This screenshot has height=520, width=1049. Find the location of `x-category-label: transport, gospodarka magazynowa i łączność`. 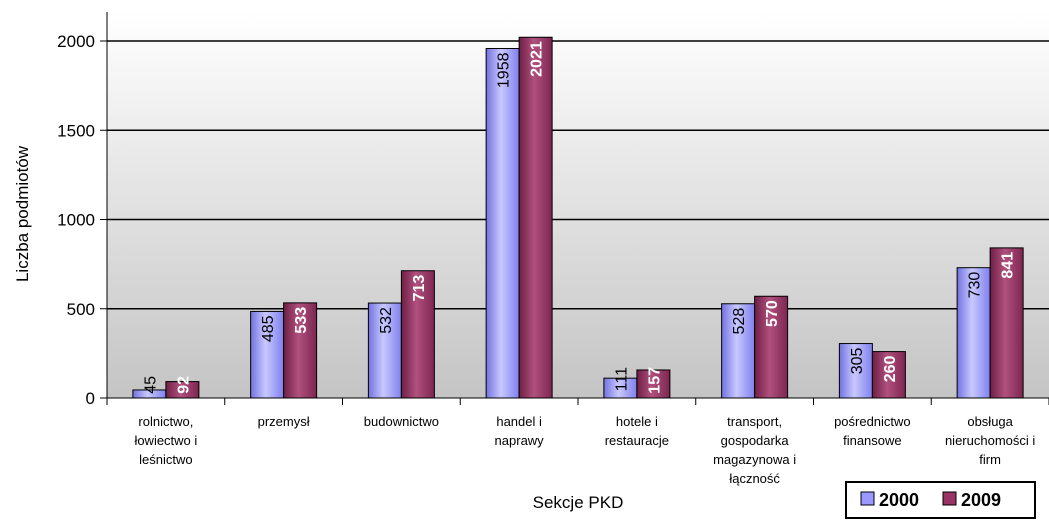

x-category-label: transport, gospodarka magazynowa i łączność is located at coordinates (754, 450).